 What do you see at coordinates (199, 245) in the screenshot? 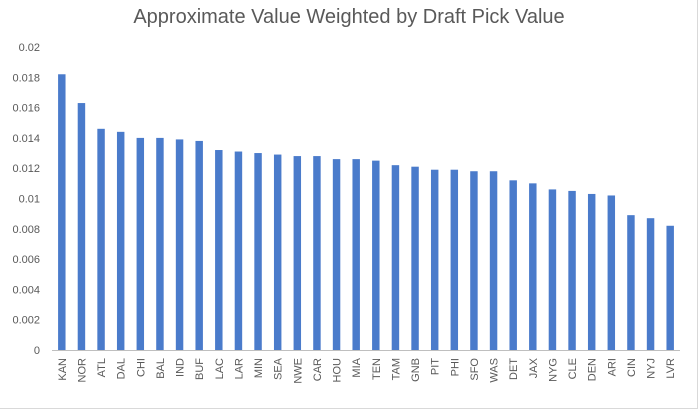
I see `bar-buf` at bounding box center [199, 245].